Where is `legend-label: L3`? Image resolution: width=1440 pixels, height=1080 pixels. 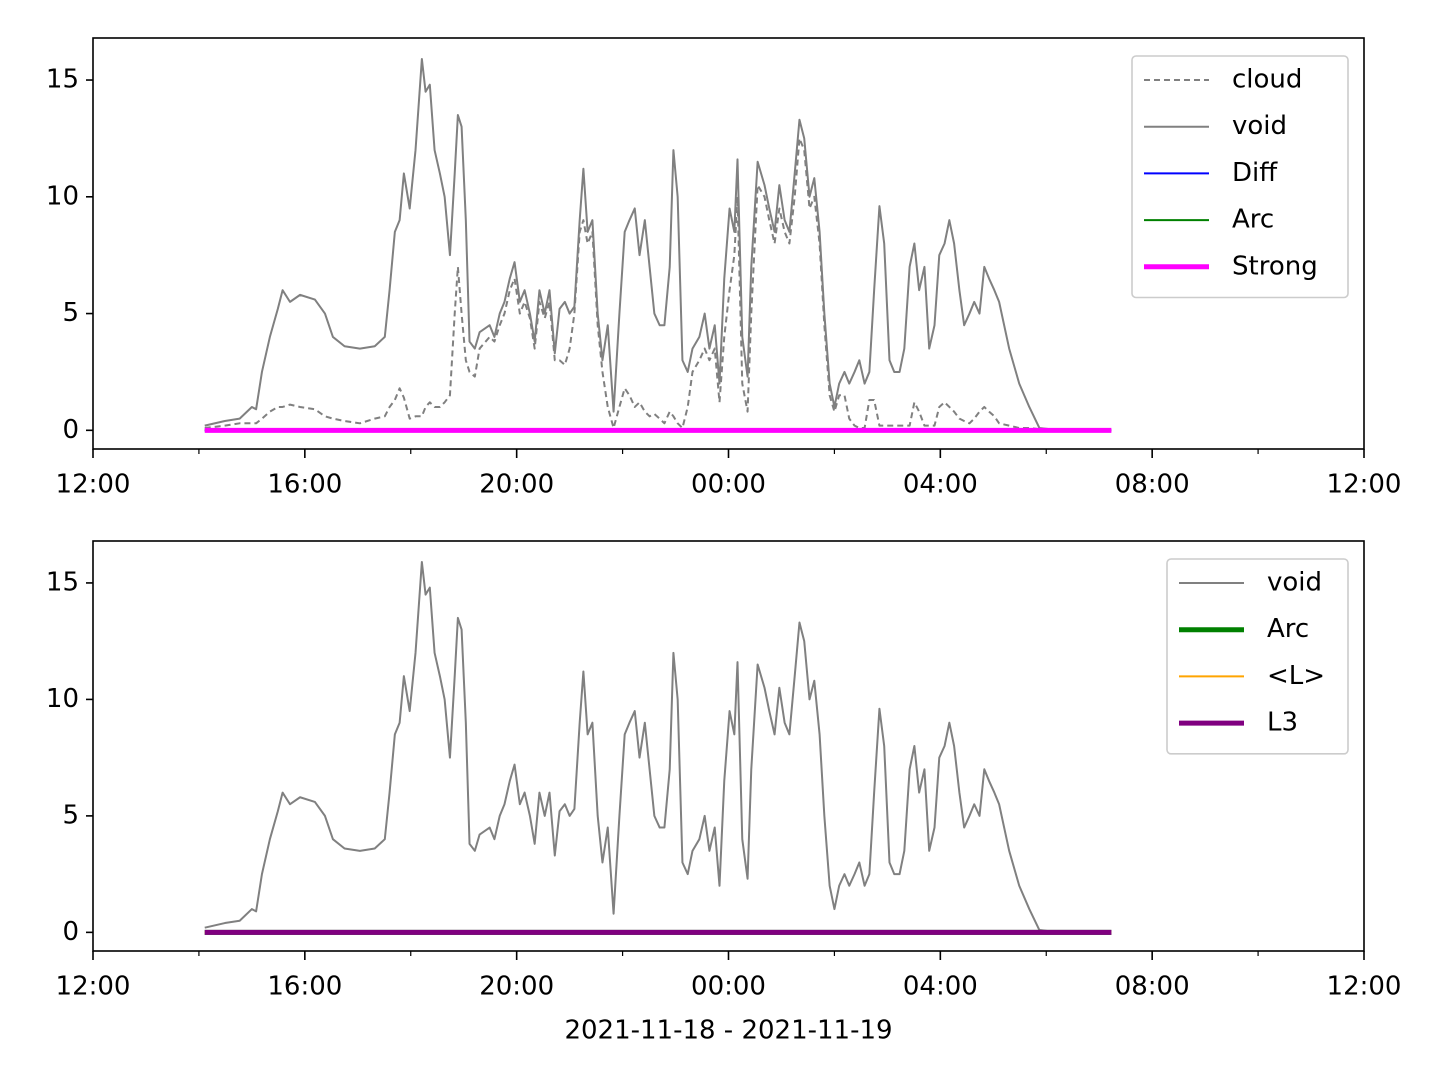 legend-label: L3 is located at coordinates (1282, 723).